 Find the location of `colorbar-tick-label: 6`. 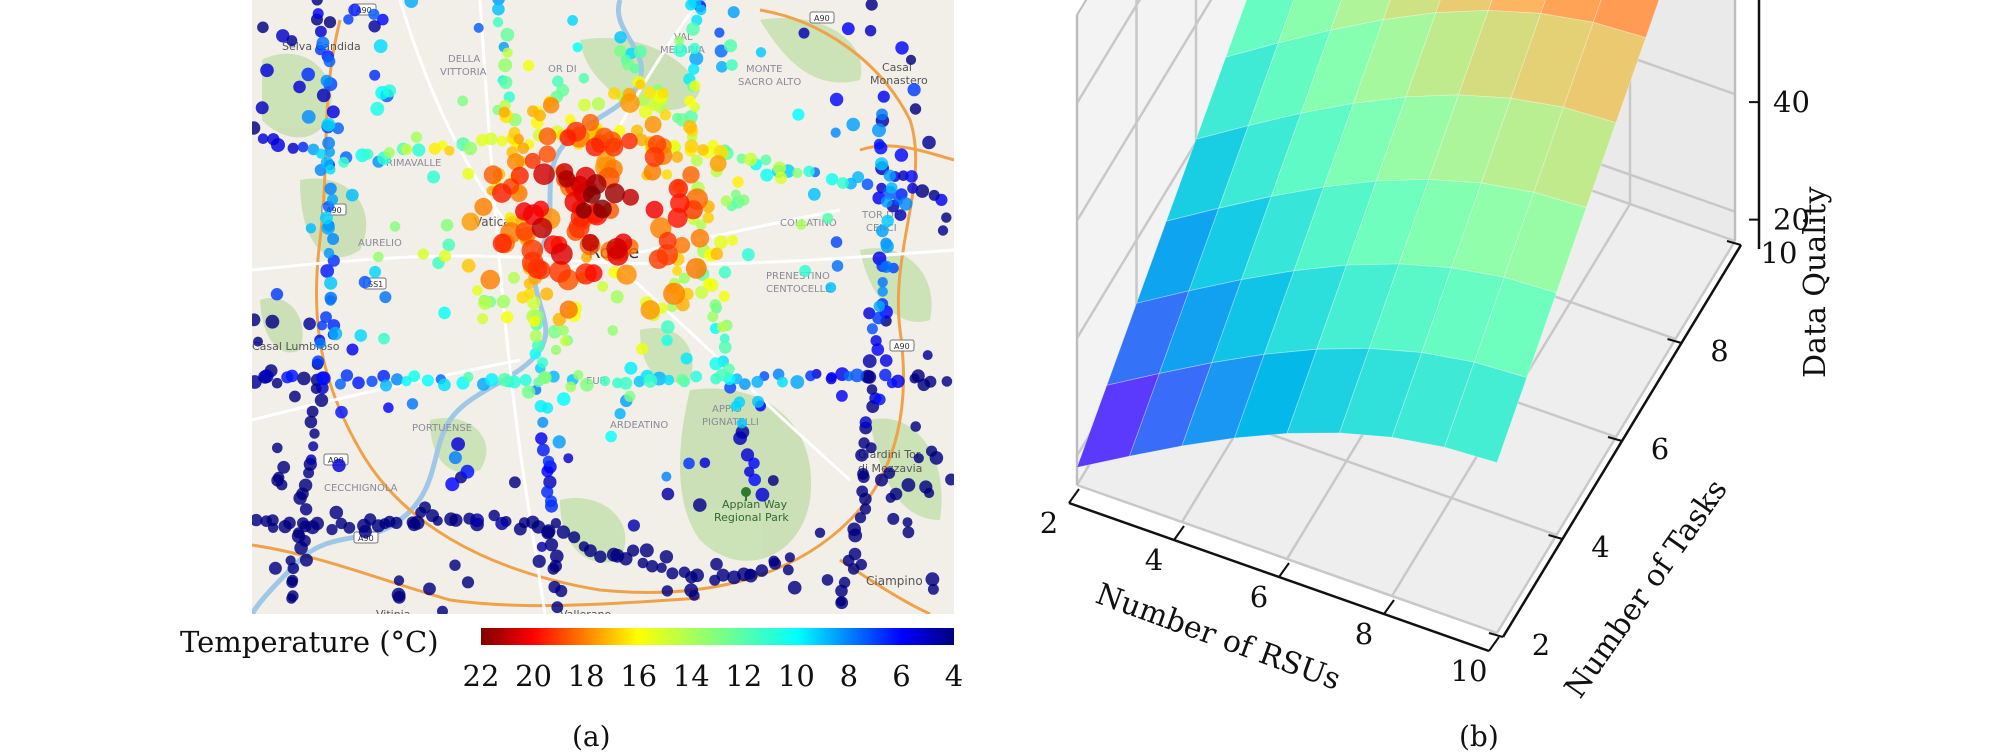

colorbar-tick-label: 6 is located at coordinates (901, 676).